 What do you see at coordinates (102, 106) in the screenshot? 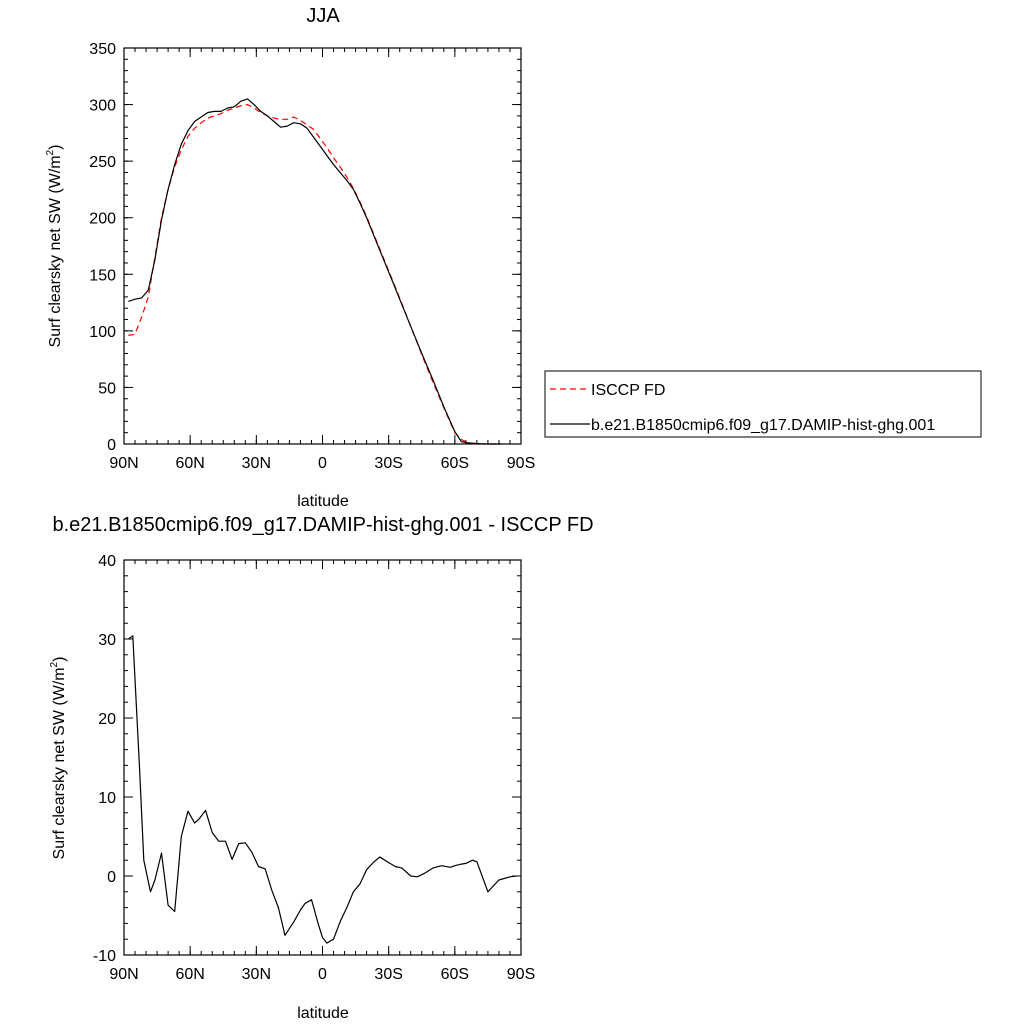
I see `y-tick-label: 300` at bounding box center [102, 106].